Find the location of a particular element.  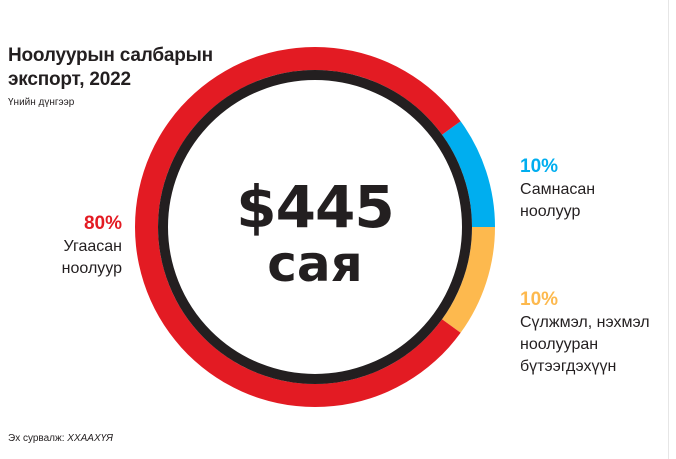

source-label: Эх сурвалж: is located at coordinates (36, 438).